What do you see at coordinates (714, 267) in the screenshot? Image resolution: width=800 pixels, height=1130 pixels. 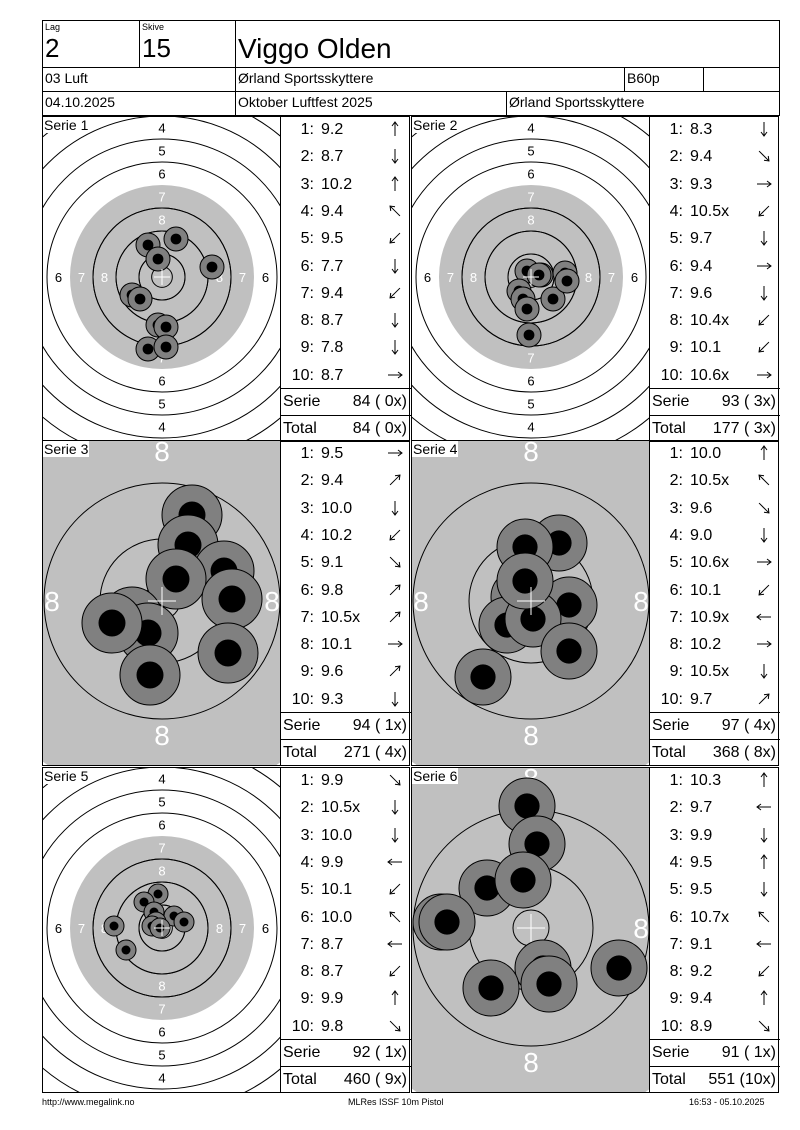 I see `shot-row: 6: 9.4` at bounding box center [714, 267].